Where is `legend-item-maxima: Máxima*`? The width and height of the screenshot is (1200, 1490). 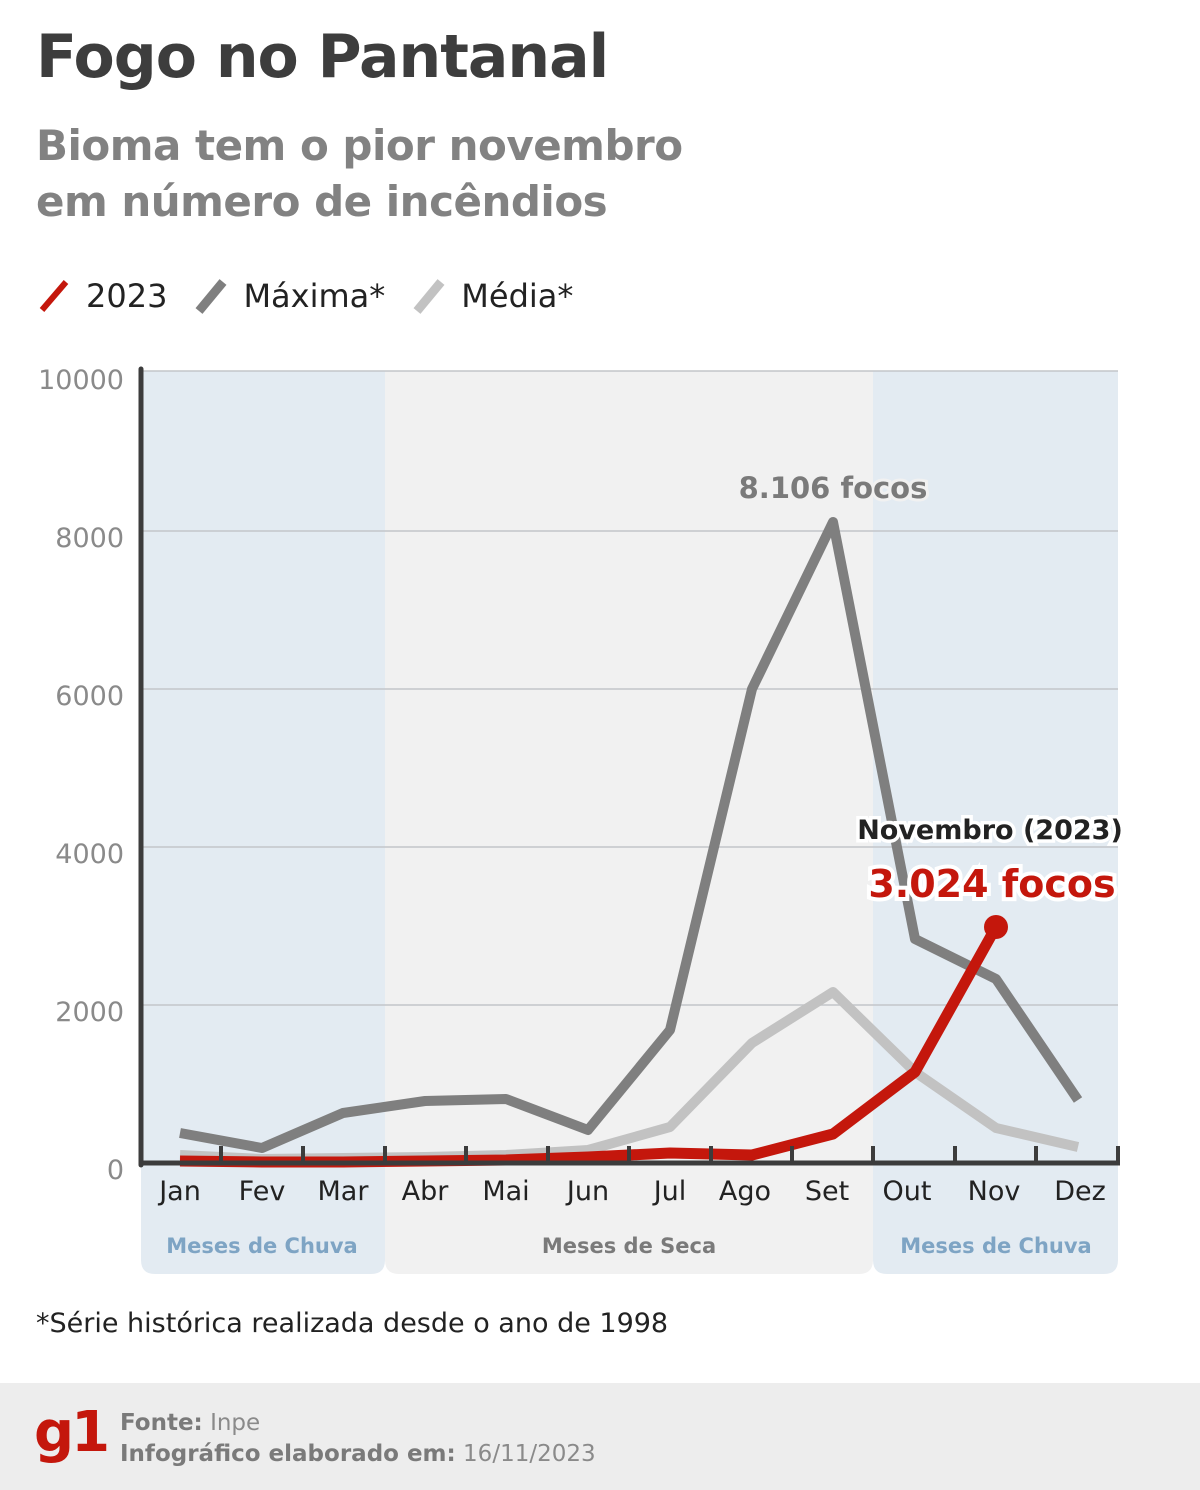
legend-item-maxima: Máxima* is located at coordinates (289, 296).